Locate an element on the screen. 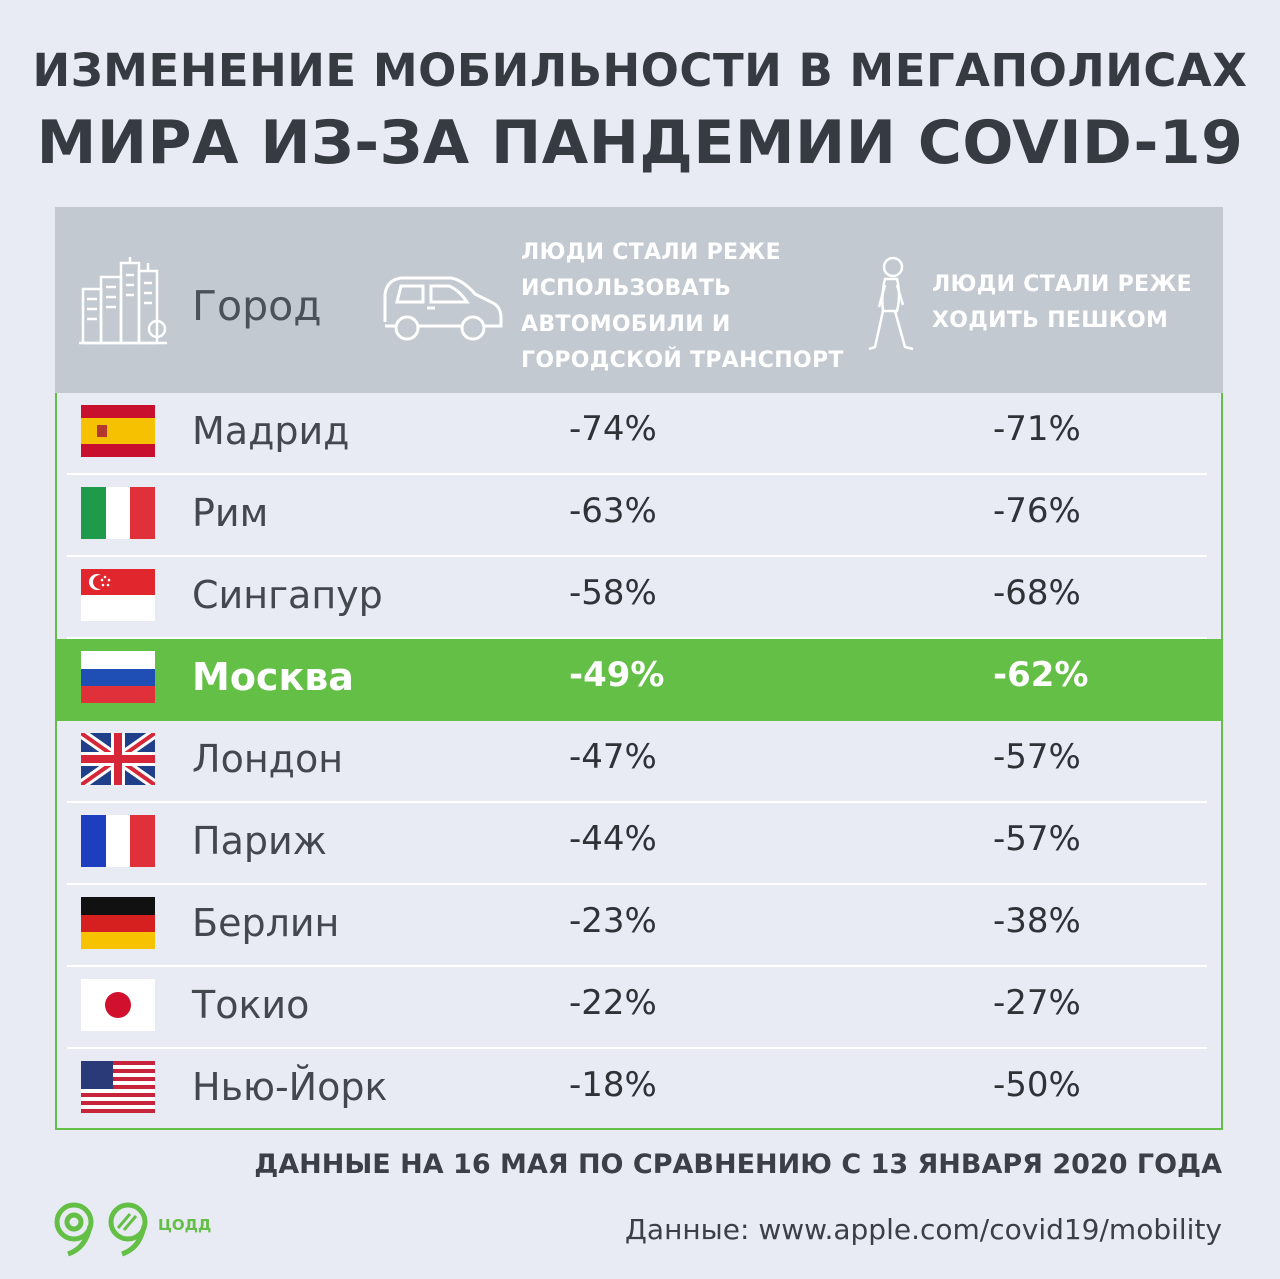  table-row: Париж -44% -57% is located at coordinates (639, 844).